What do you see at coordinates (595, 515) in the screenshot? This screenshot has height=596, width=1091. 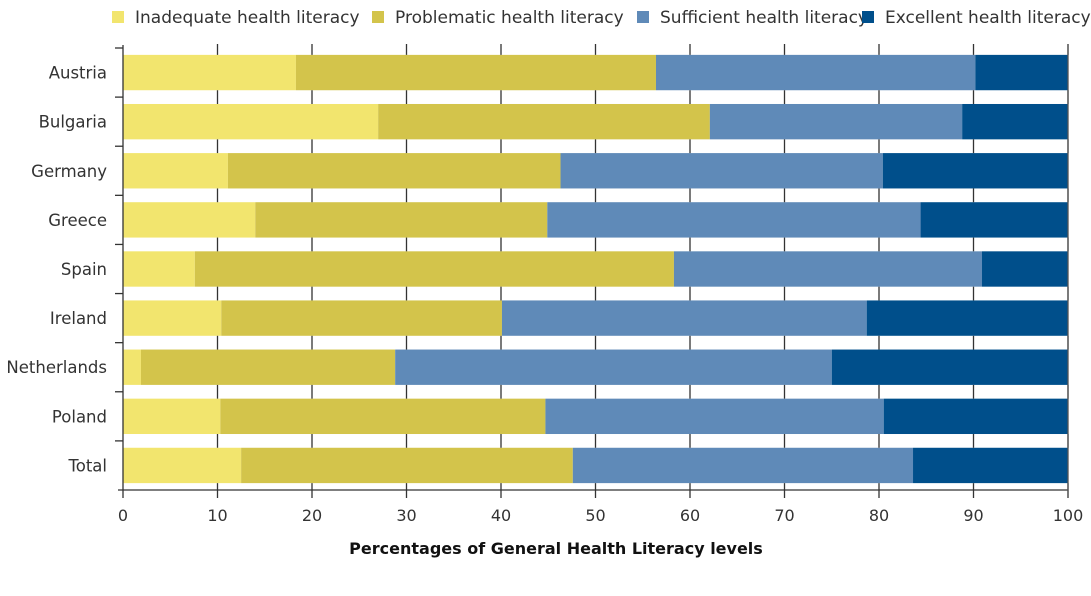 I see `x-tick-label: 50` at bounding box center [595, 515].